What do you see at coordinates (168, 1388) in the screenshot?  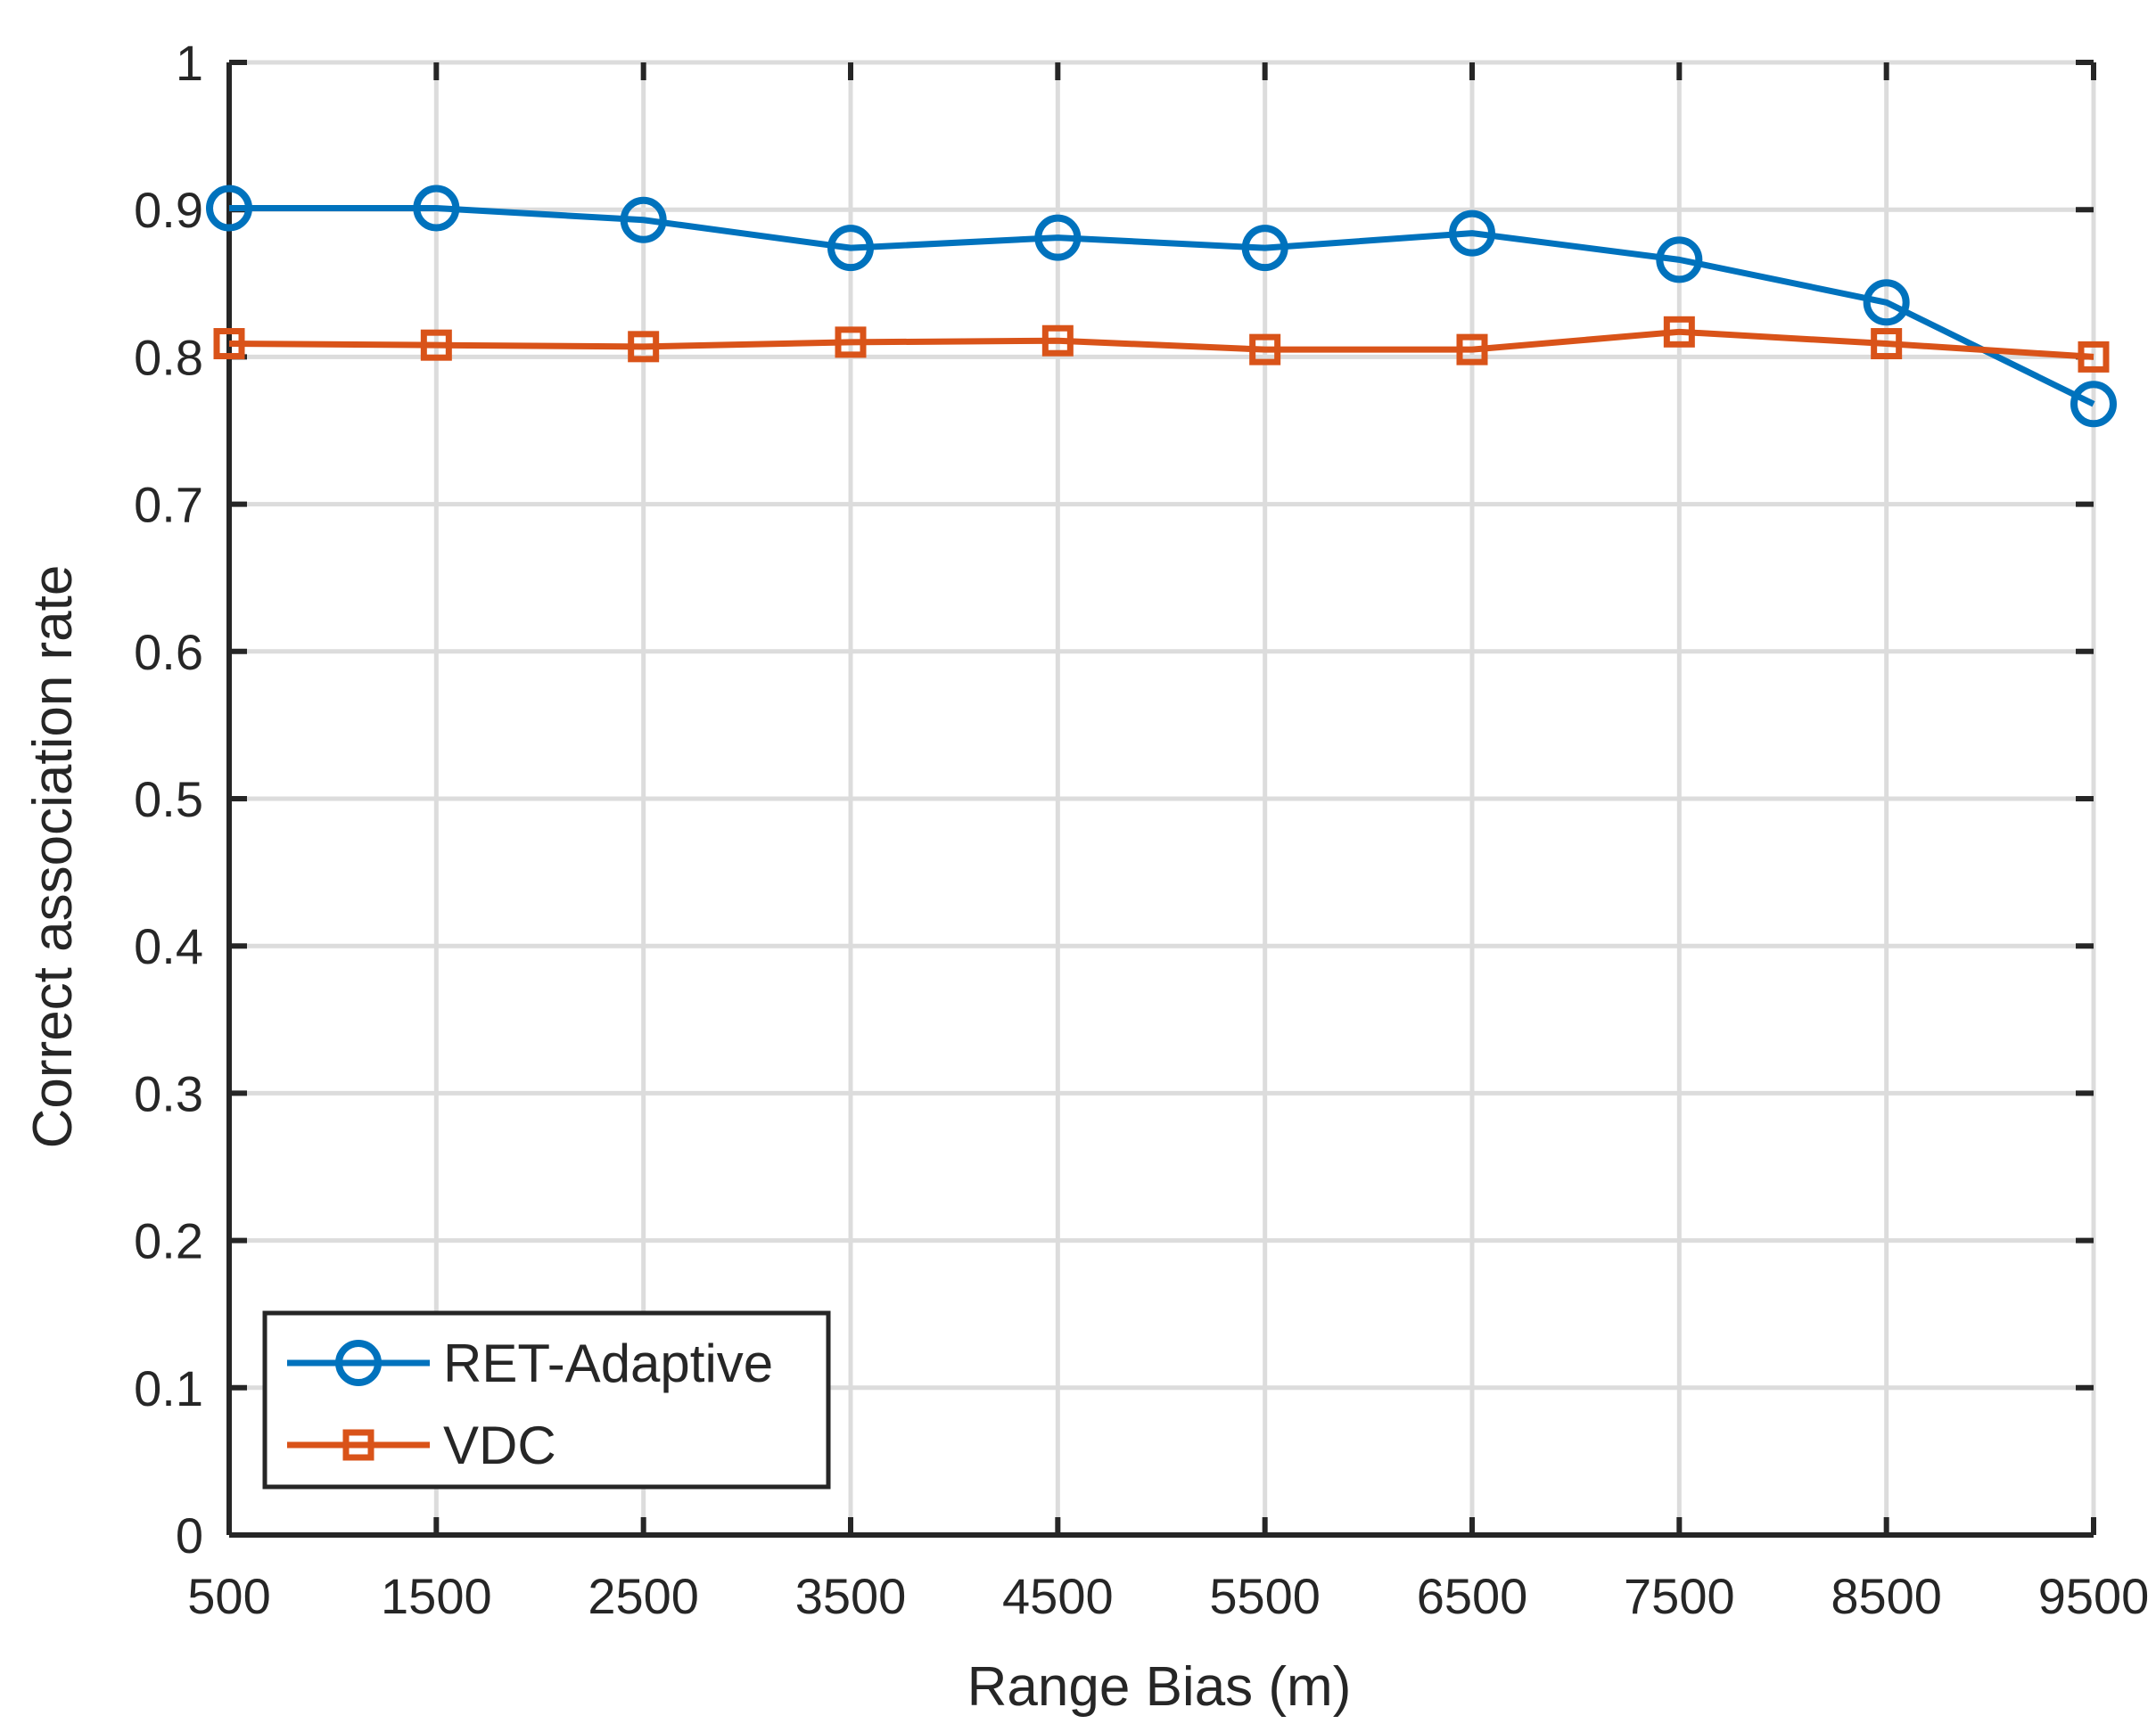 I see `y-tick-label: 0.1` at bounding box center [168, 1388].